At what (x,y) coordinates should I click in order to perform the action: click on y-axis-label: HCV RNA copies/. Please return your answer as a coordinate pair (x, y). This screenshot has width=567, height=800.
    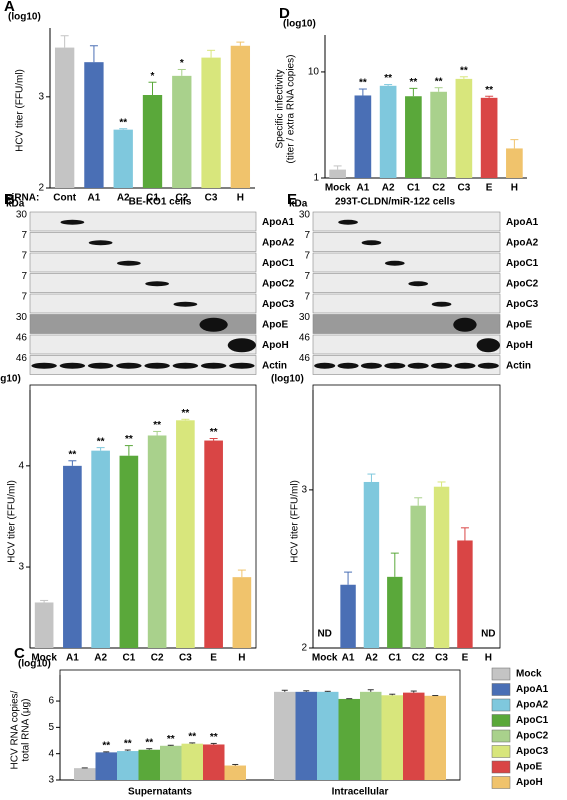
    Looking at the image, I should click on (15, 729).